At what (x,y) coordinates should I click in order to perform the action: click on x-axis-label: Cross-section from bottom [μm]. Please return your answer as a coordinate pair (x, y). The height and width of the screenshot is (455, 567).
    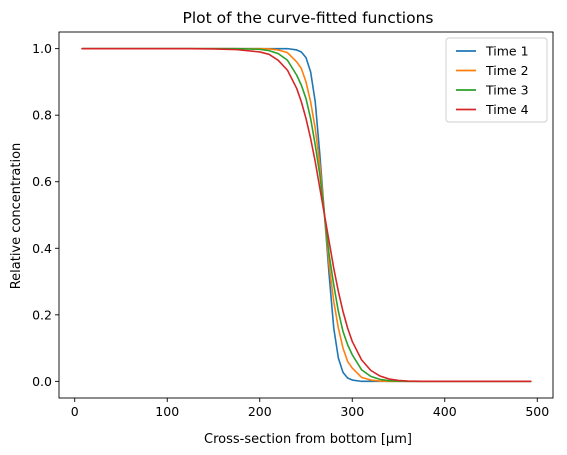
    Looking at the image, I should click on (308, 439).